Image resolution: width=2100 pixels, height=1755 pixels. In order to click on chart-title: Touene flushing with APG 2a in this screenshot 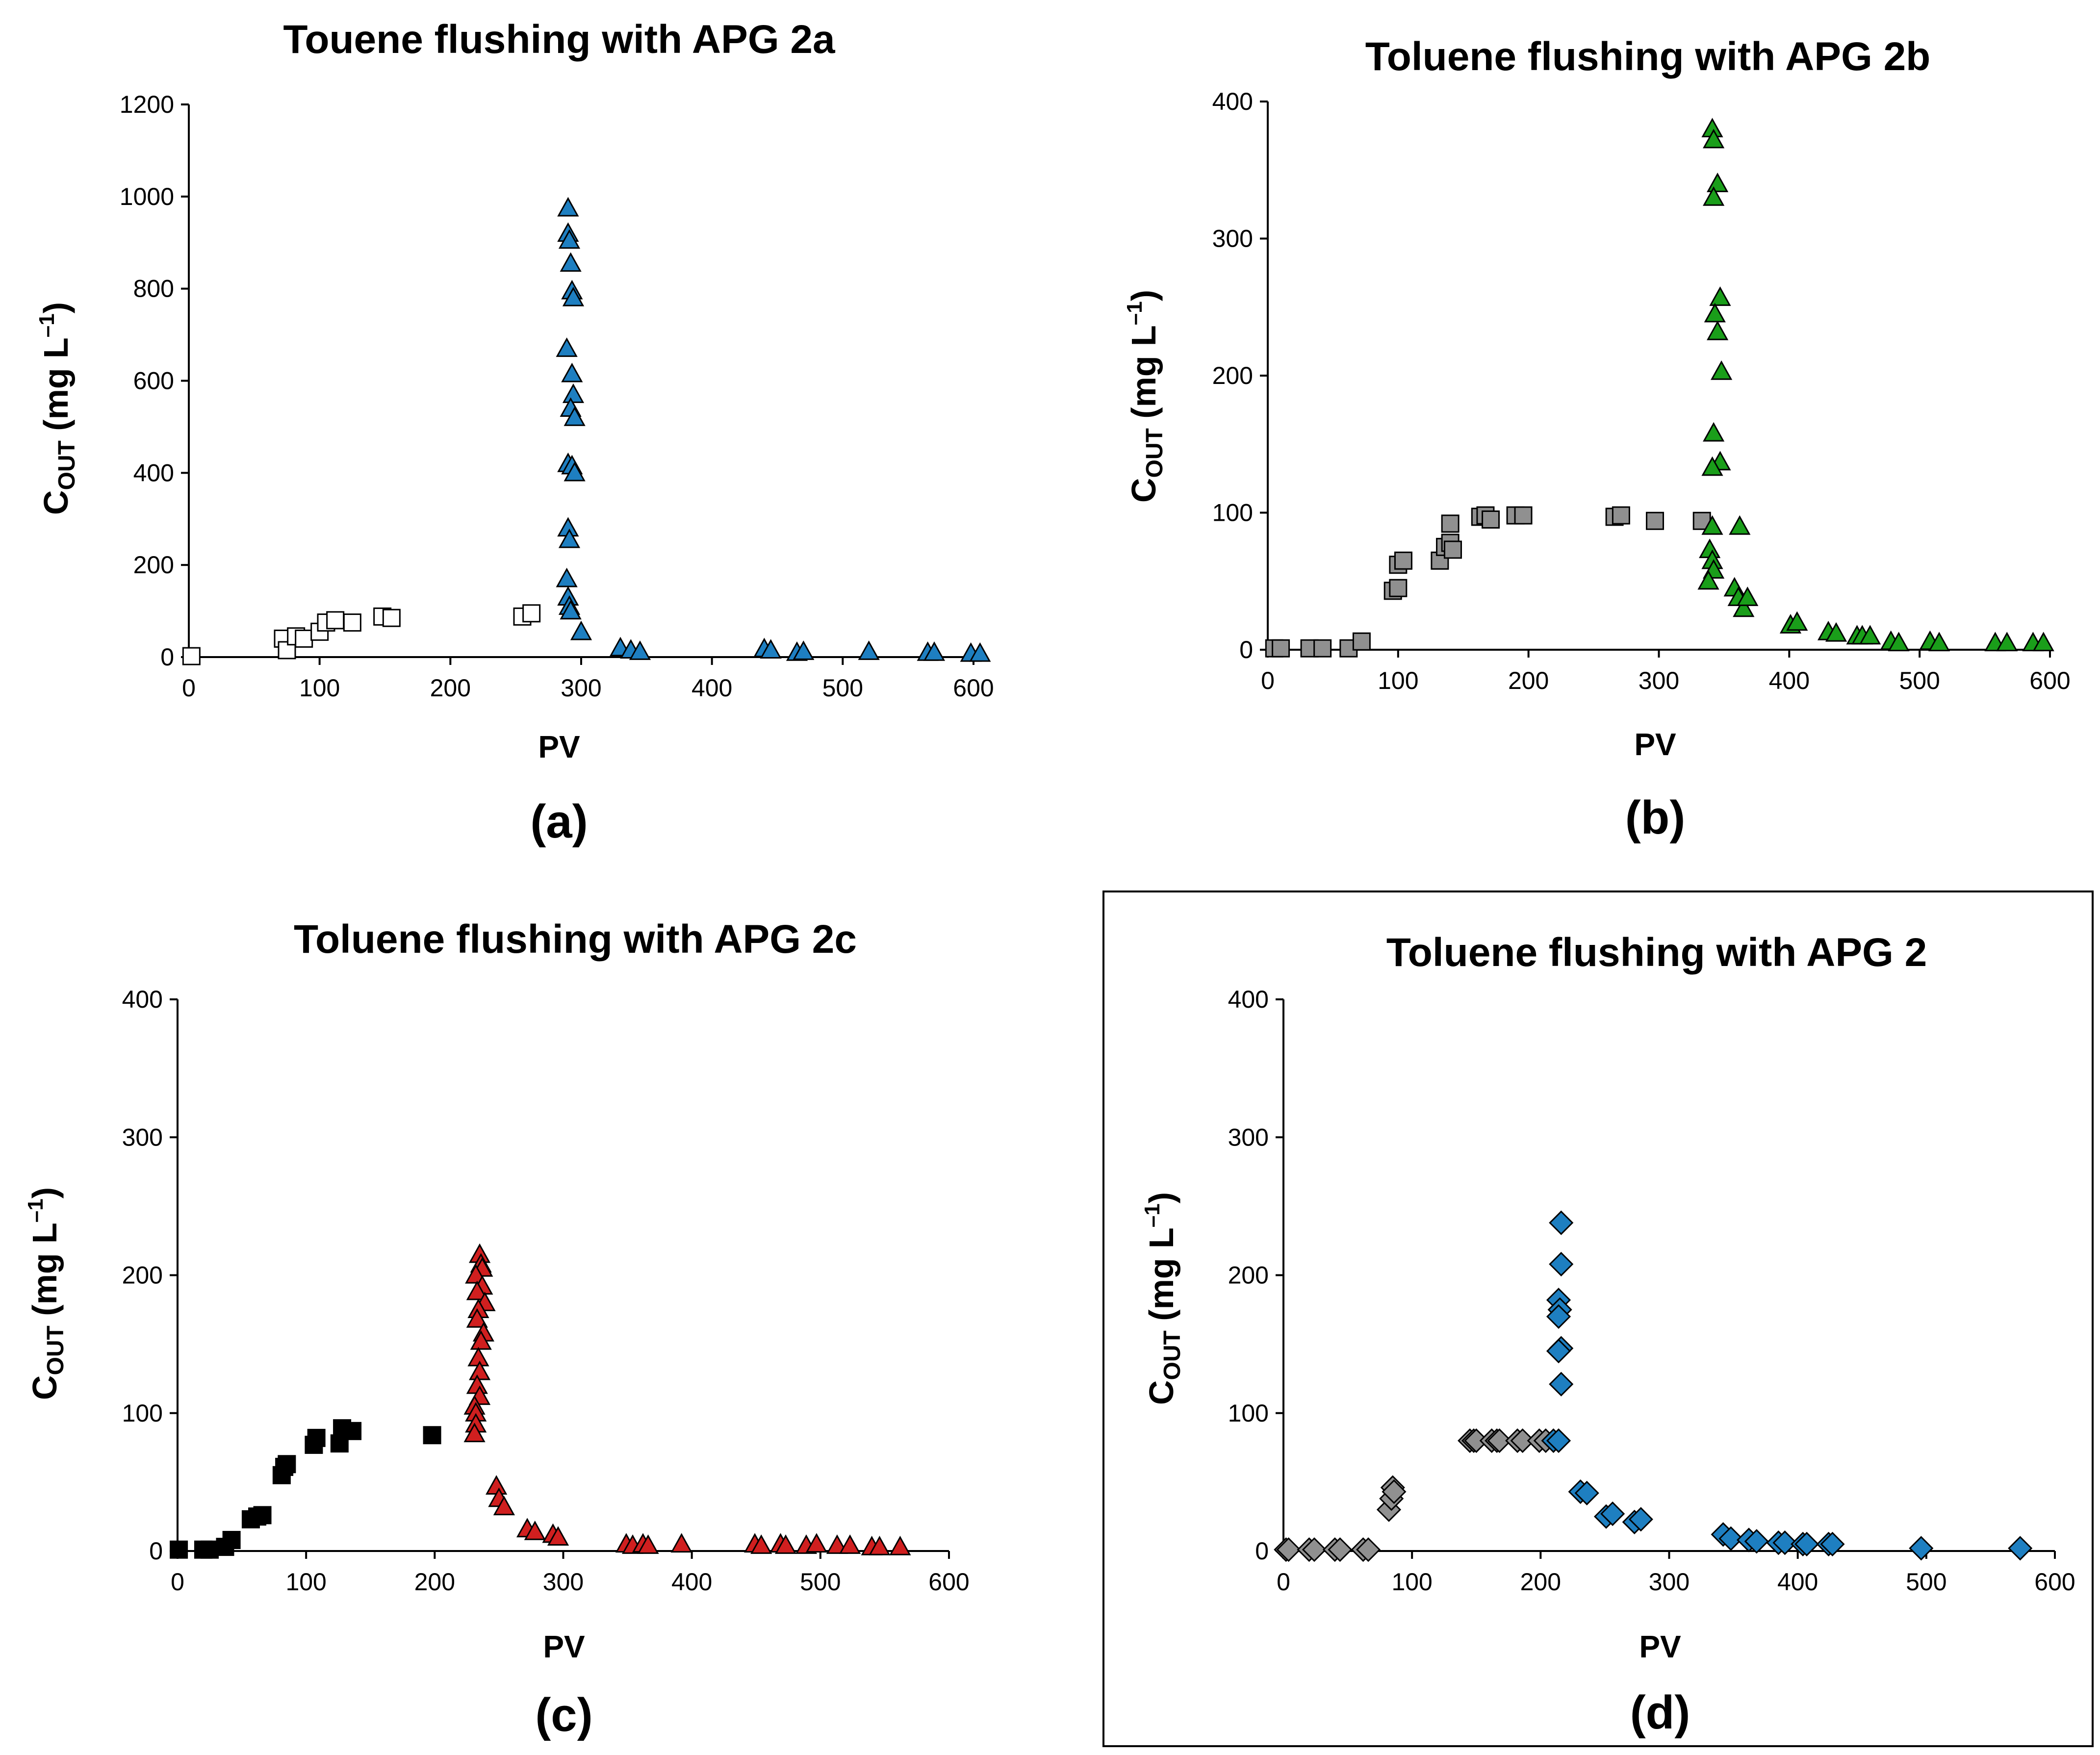, I will do `click(559, 39)`.